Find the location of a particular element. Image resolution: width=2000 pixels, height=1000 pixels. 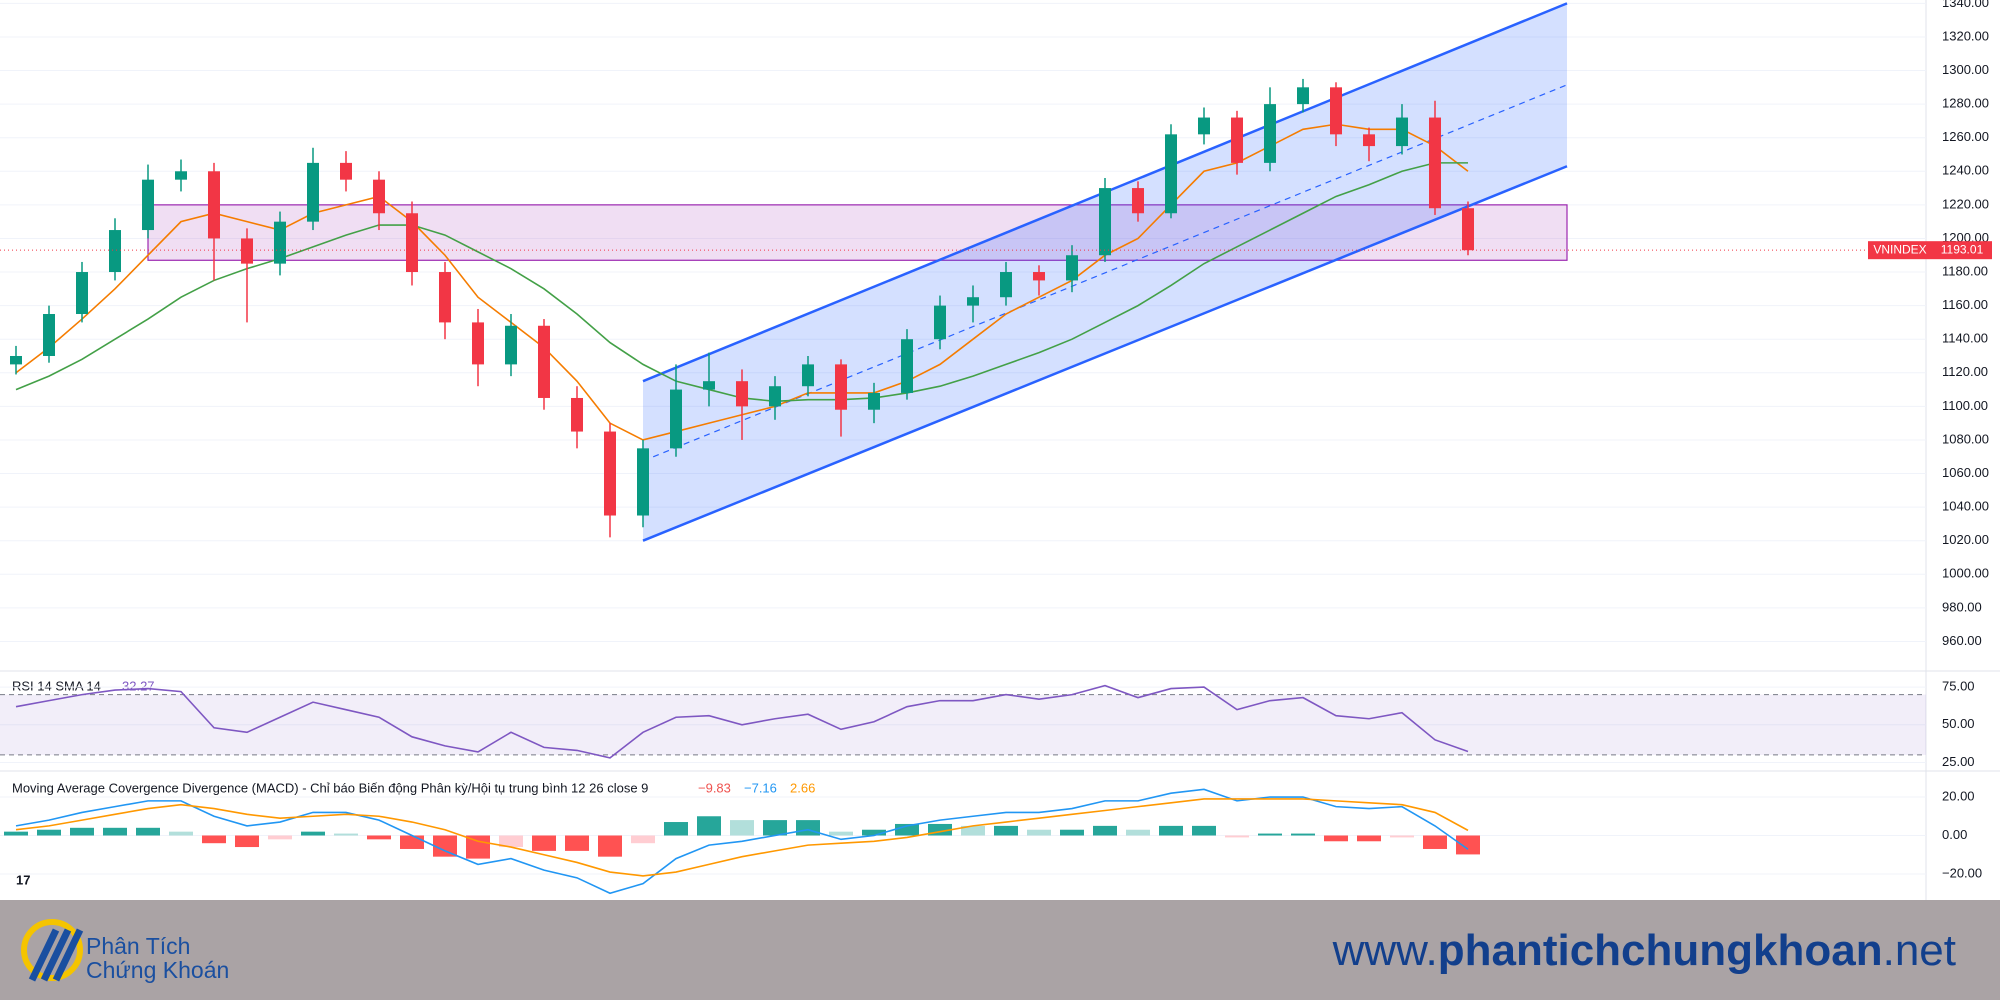

macd-value: 2.66 is located at coordinates (802, 787).